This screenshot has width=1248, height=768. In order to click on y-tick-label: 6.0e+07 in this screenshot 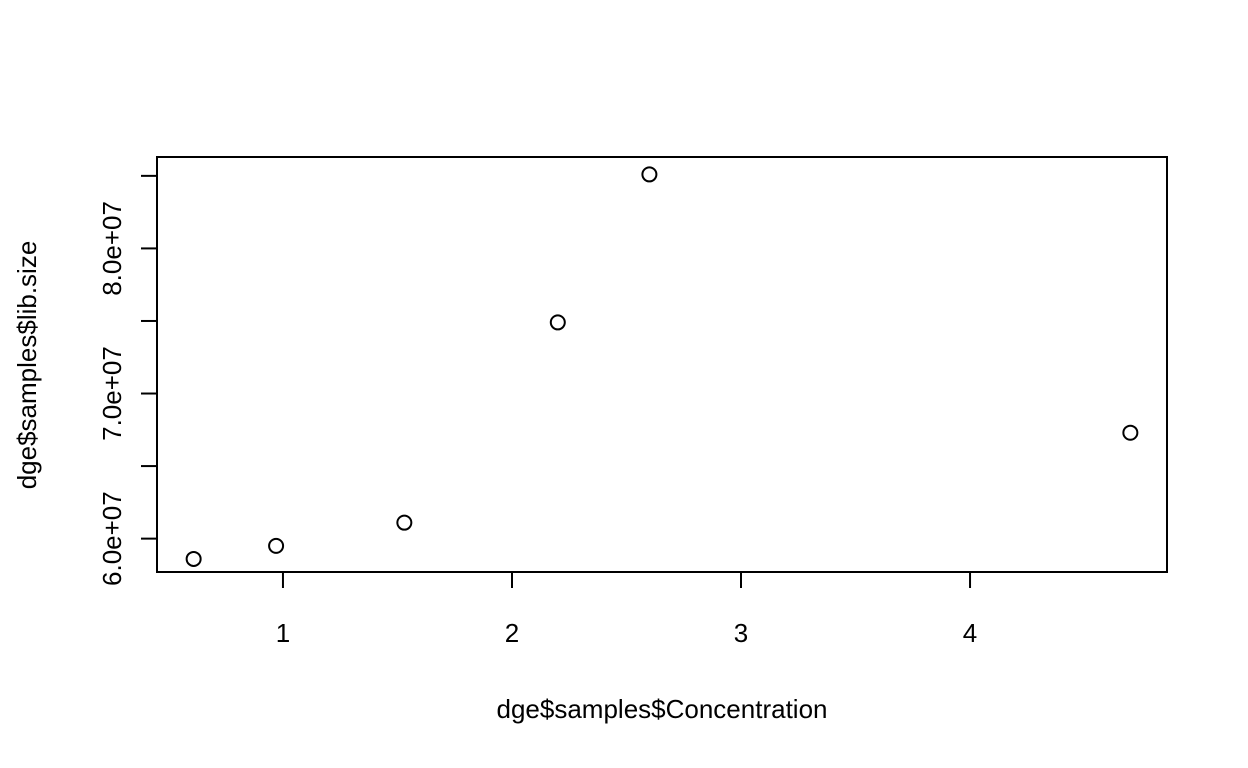, I will do `click(112, 538)`.